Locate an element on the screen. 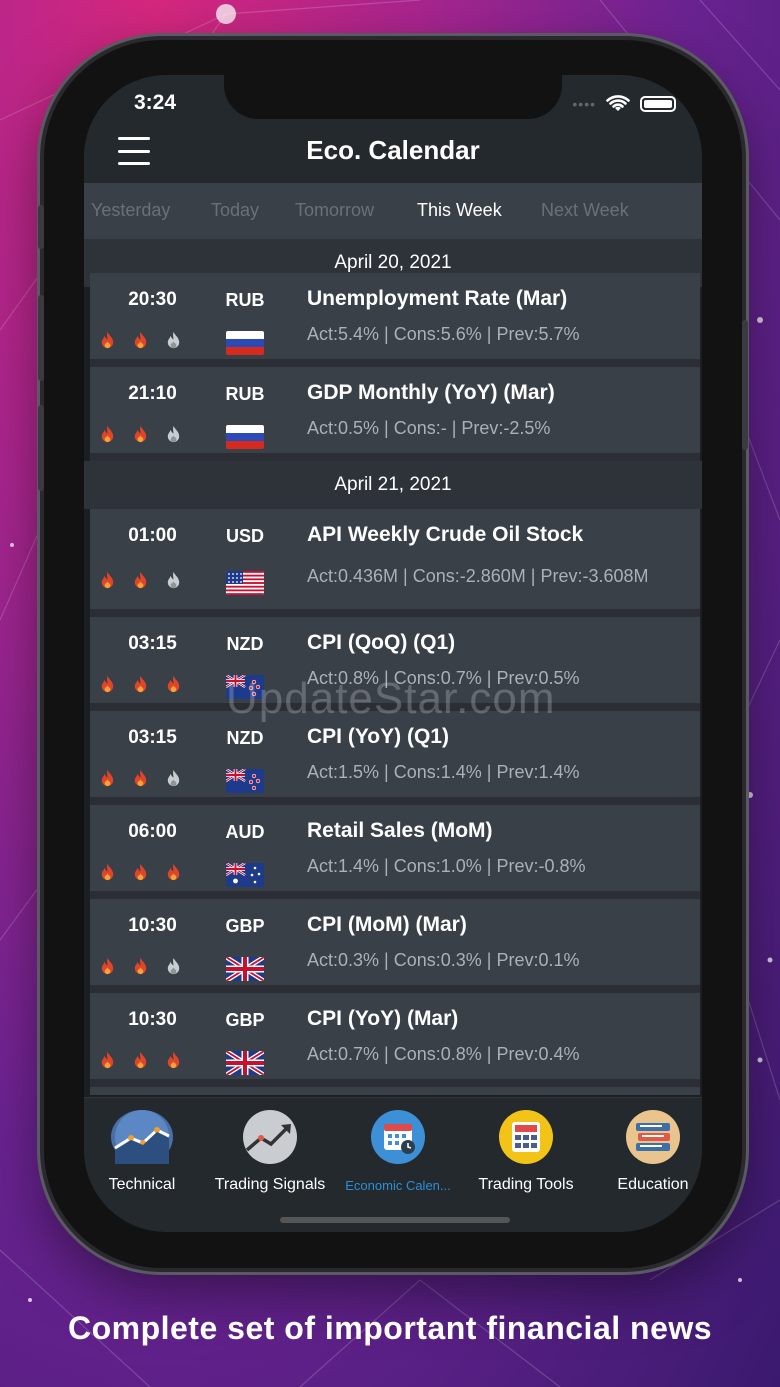 Image resolution: width=780 pixels, height=1387 pixels. tabbar-trading-signals: Trading Signals is located at coordinates (270, 1152).